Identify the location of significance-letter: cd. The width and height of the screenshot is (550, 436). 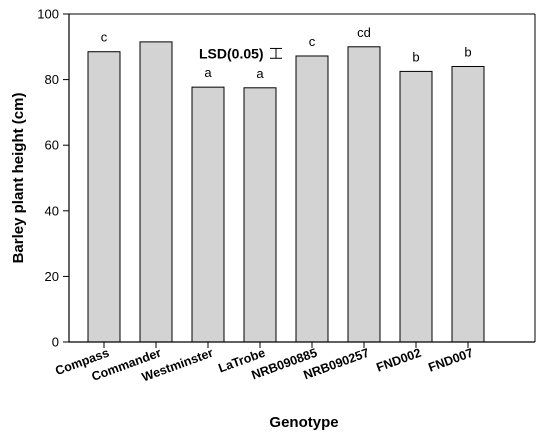
(364, 32).